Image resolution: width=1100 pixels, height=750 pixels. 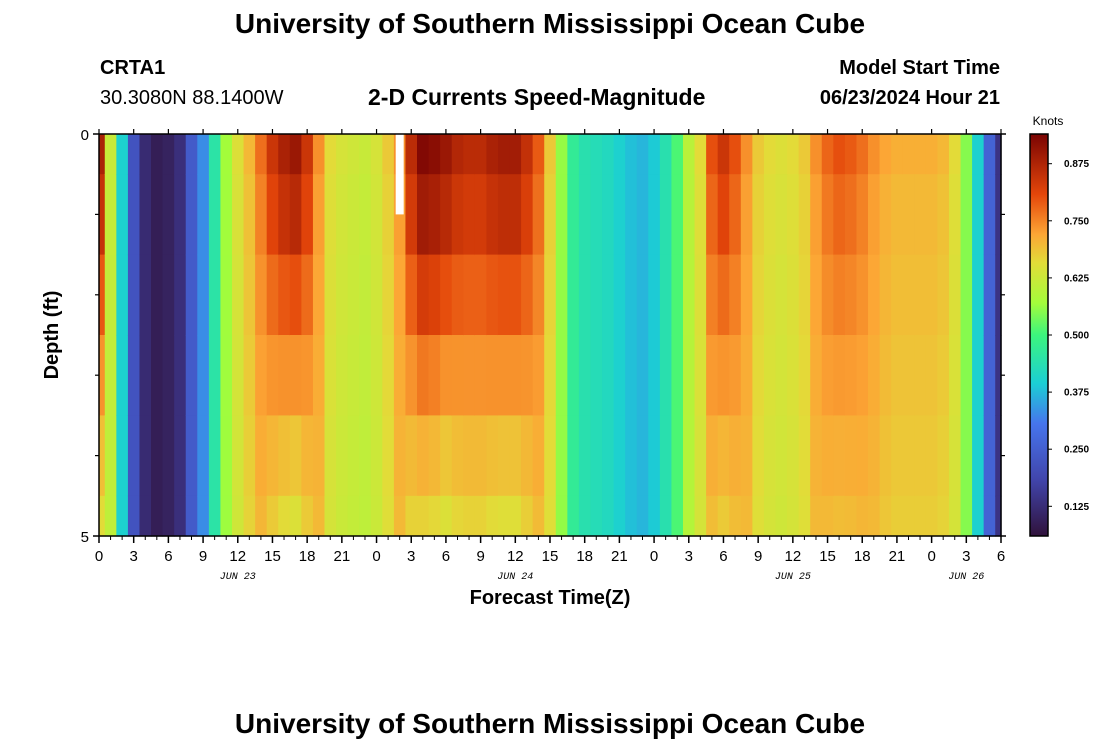 What do you see at coordinates (411, 556) in the screenshot?
I see `x-tick-label: 3` at bounding box center [411, 556].